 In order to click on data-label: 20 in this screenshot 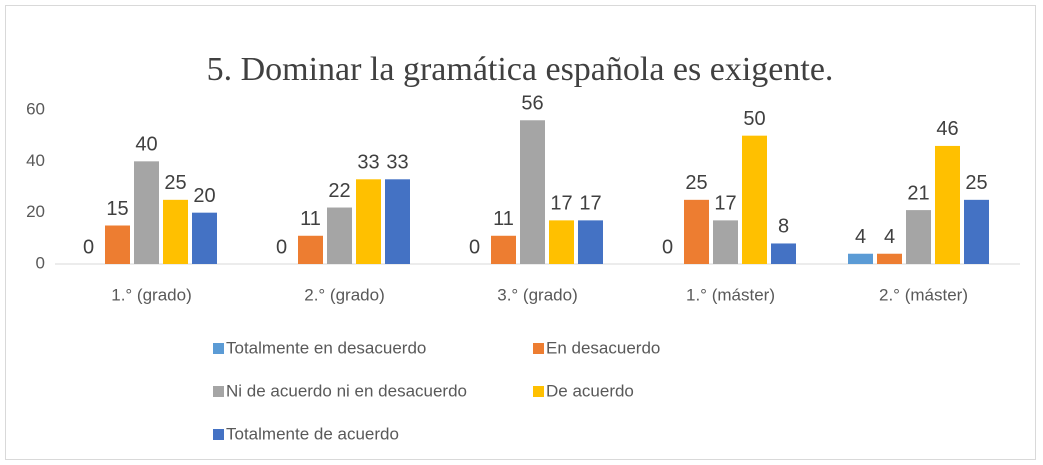, I will do `click(204, 196)`.